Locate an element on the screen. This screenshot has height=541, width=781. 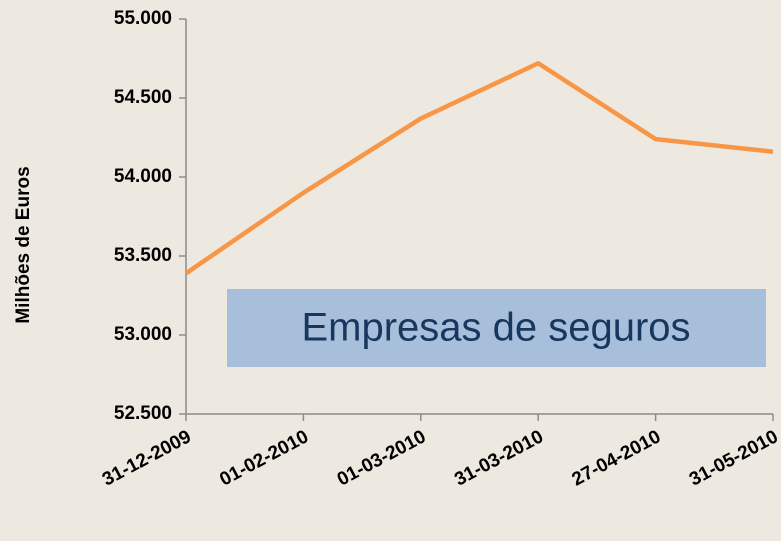
y-tick-label: 52.500 is located at coordinates (143, 413).